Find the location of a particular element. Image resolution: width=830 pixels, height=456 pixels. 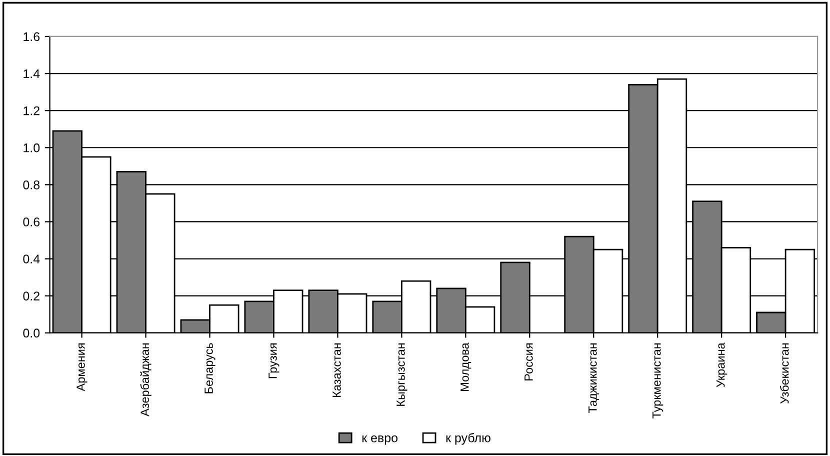

x-tick-label: Армения is located at coordinates (82, 367).